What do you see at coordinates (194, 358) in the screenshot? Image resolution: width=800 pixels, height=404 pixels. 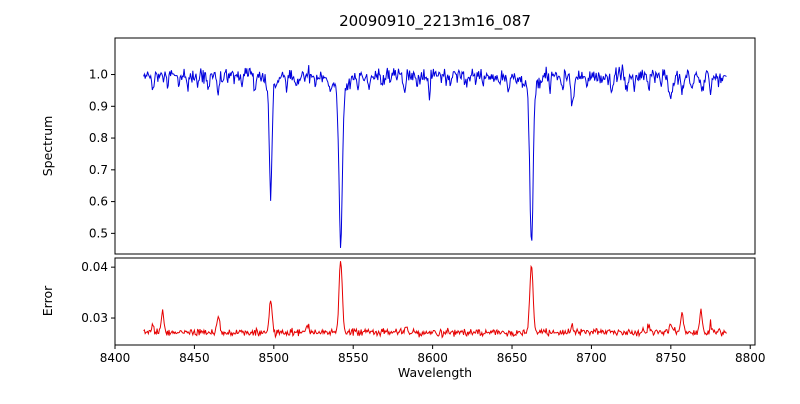 I see `x-tick-label: 8450` at bounding box center [194, 358].